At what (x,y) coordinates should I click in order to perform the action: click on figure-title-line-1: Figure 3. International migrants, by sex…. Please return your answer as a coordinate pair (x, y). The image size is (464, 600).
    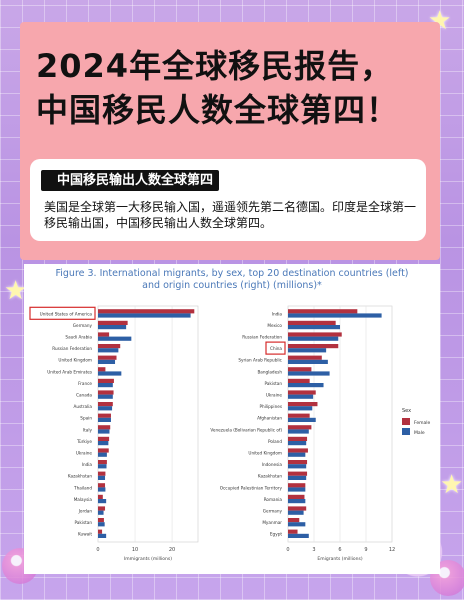
    Looking at the image, I should click on (232, 273).